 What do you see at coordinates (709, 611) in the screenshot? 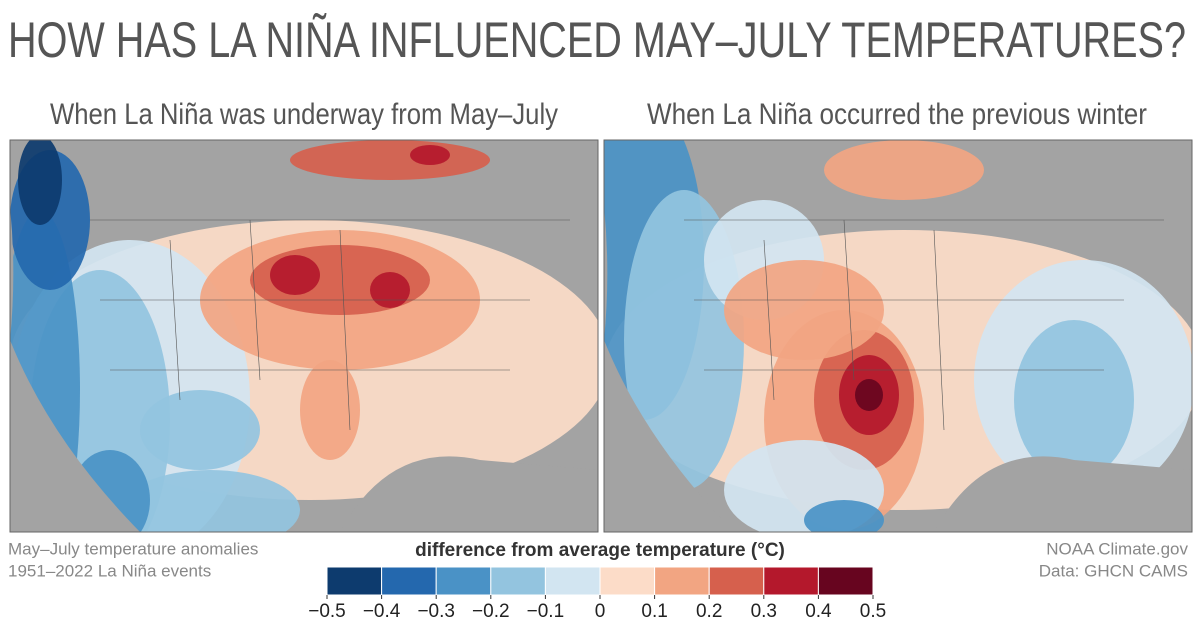
I see `legend-tick-label: 0.2` at bounding box center [709, 611].